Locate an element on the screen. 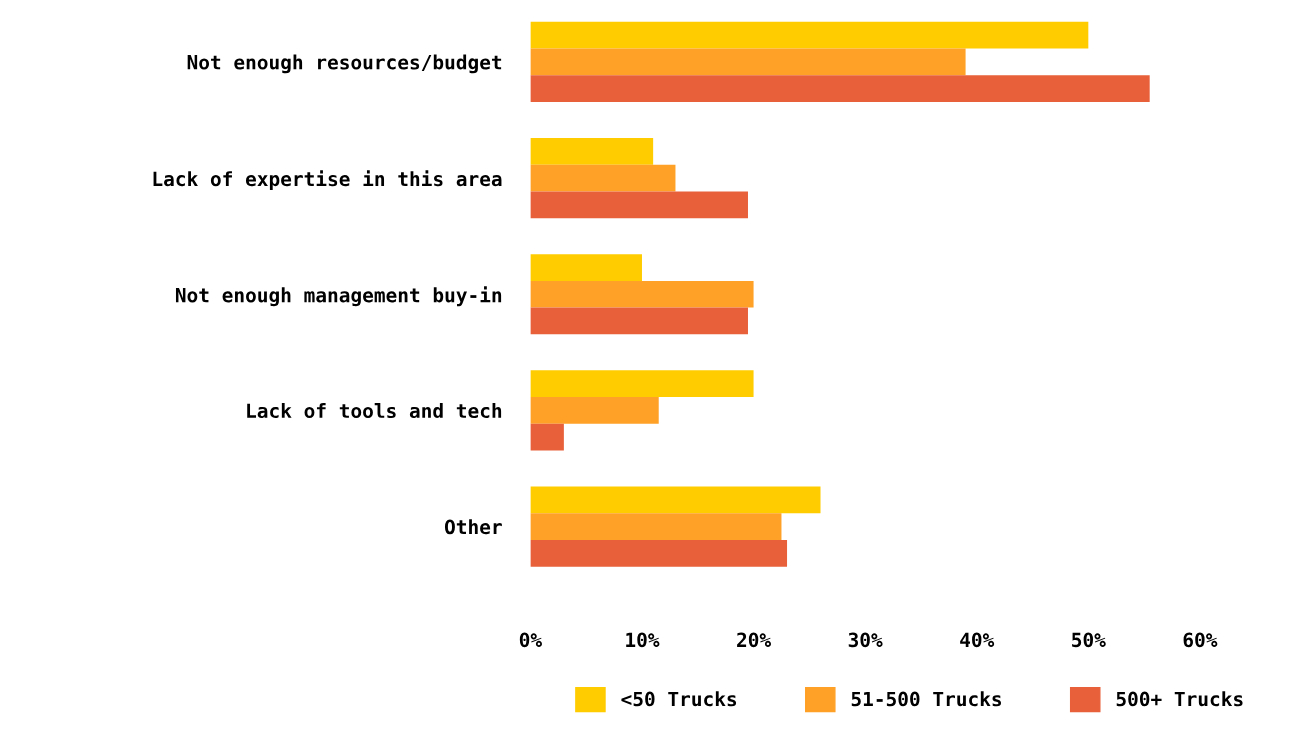 This screenshot has width=1300, height=729. legend-label: 51-500 Trucks is located at coordinates (926, 699).